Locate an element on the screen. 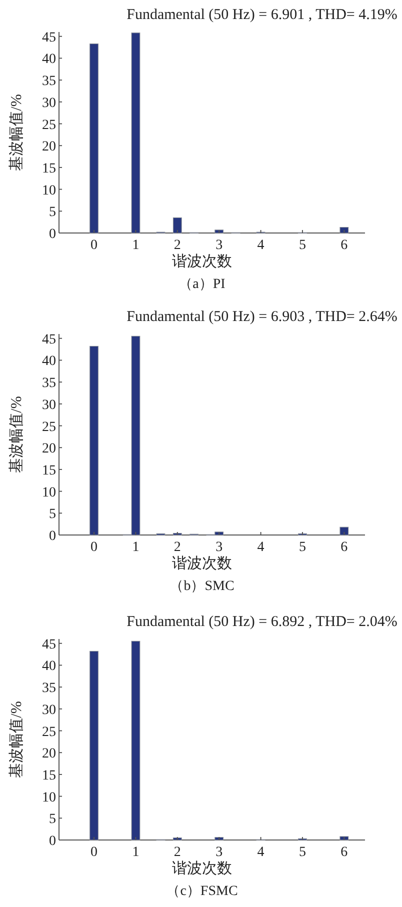  text: （a）PI is located at coordinates (202, 284).